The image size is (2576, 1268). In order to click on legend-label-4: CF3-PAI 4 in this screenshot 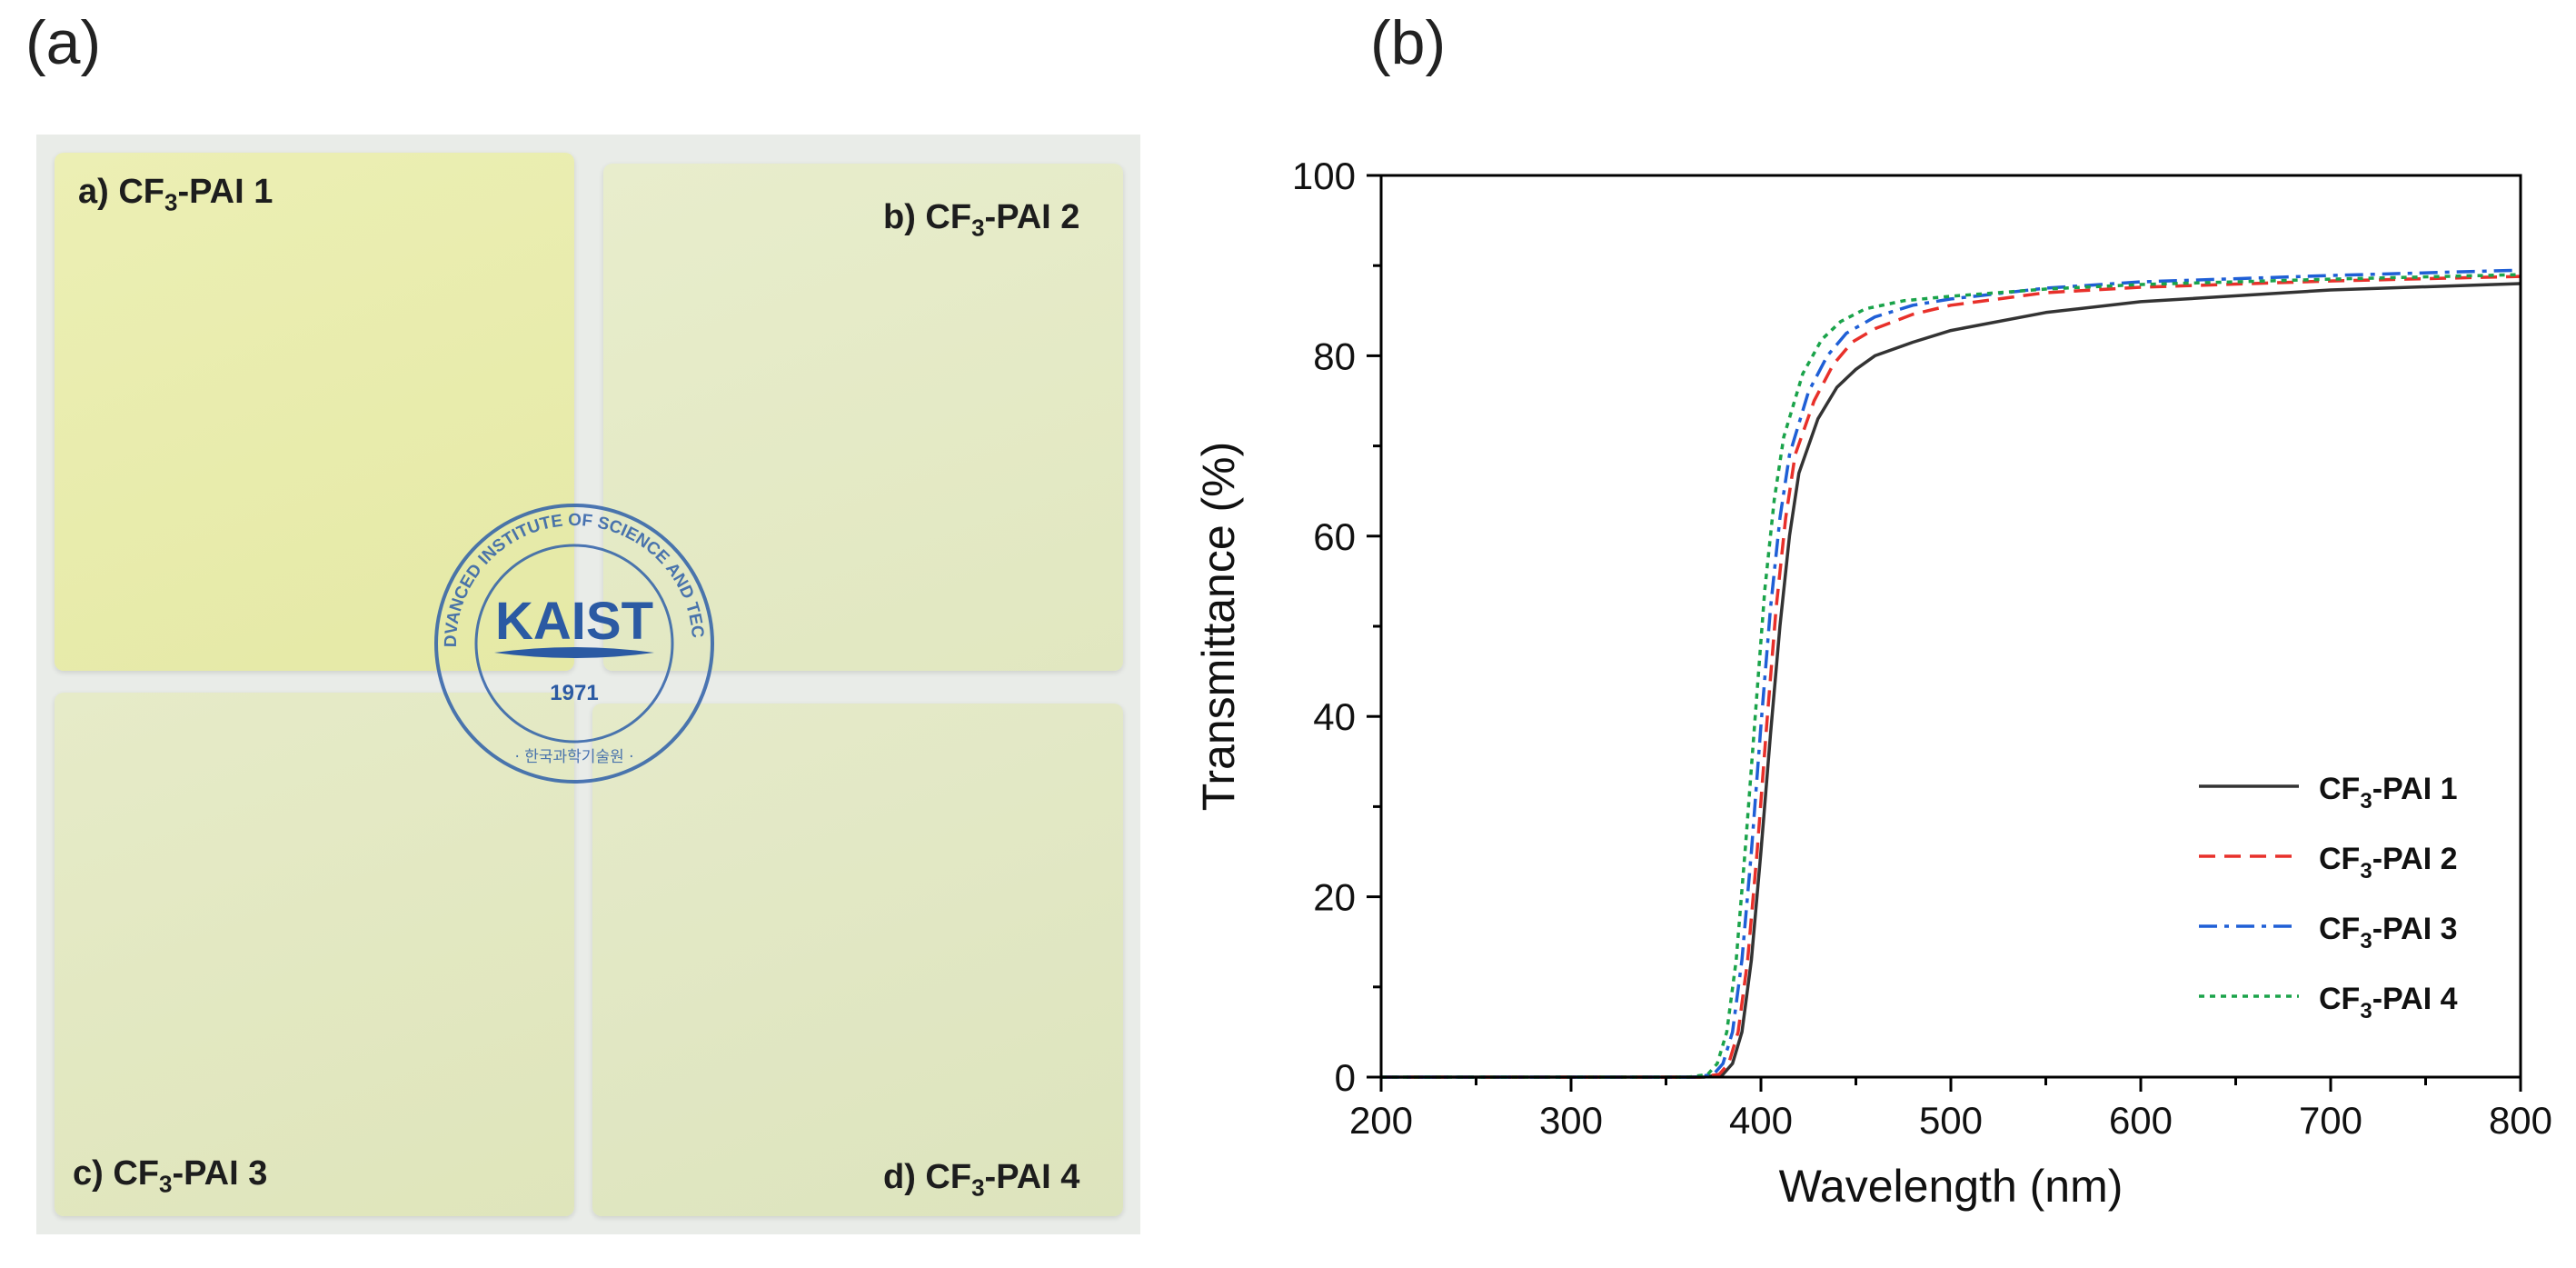, I will do `click(2388, 1003)`.